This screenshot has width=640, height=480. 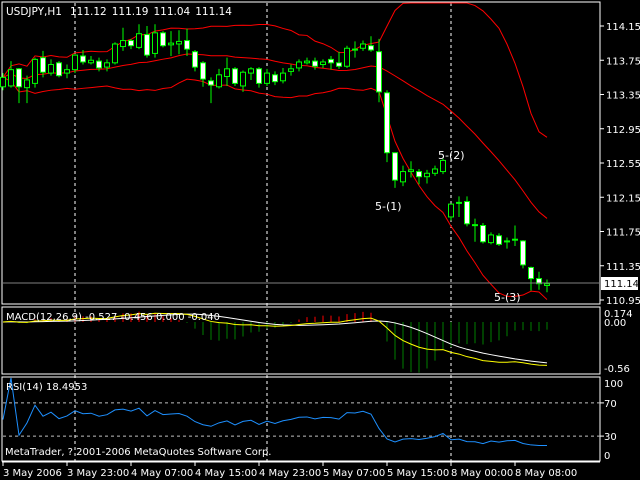 What do you see at coordinates (32, 473) in the screenshot?
I see `time-label: 3 May 2006` at bounding box center [32, 473].